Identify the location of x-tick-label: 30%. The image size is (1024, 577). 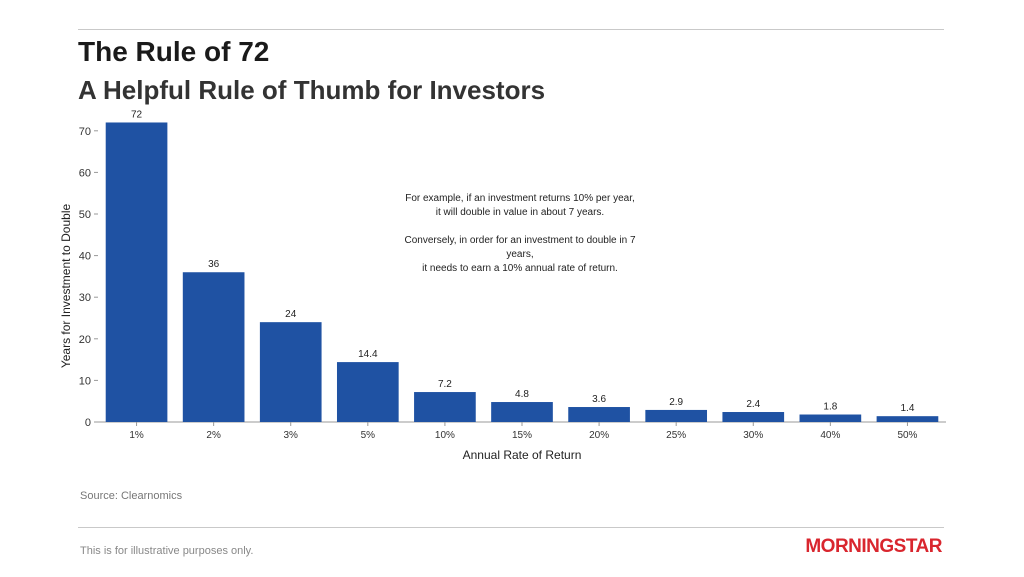
(753, 435).